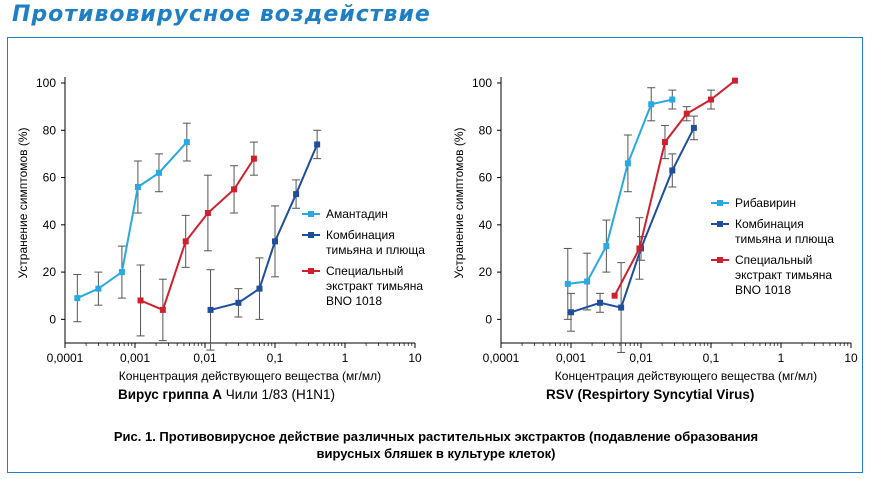  I want to click on influenza-legend-2-label-line: экстракт тимьяна, so click(374, 286).